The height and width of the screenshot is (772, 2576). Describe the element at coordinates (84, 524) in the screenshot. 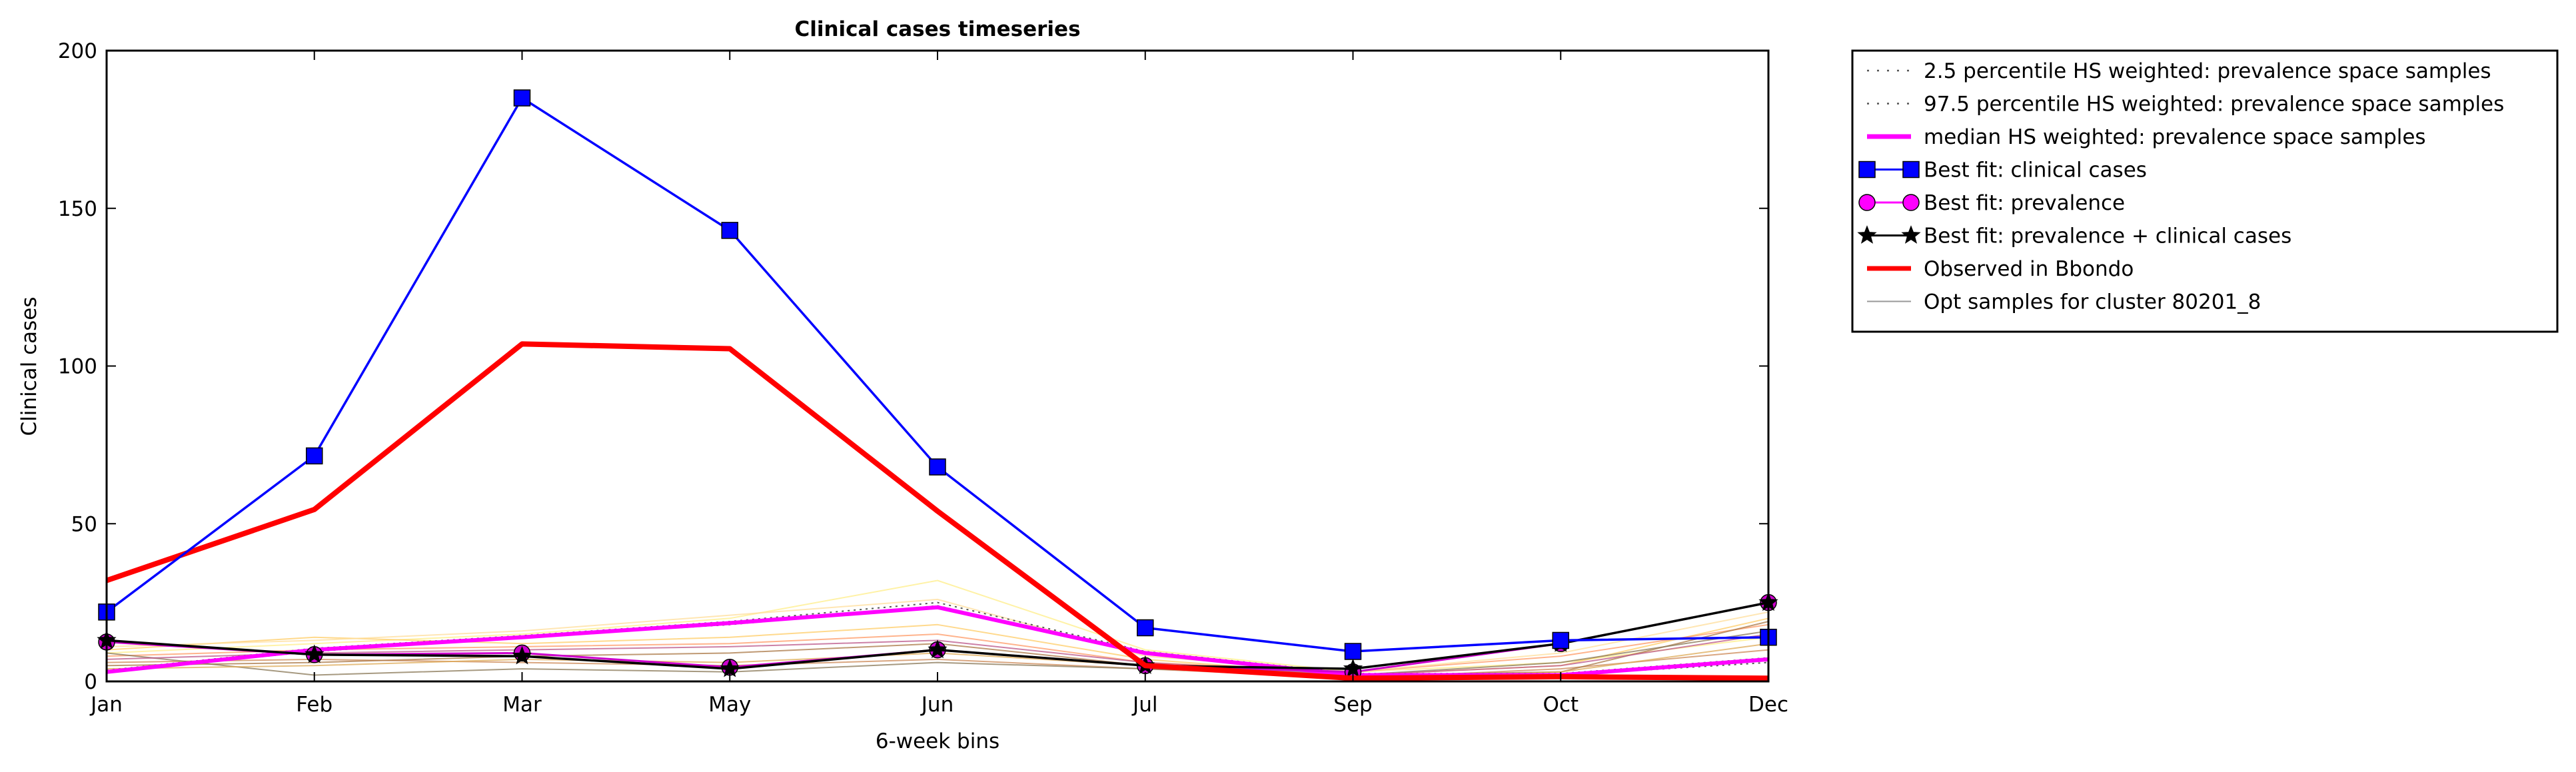

I see `y-tick-label: 50` at that location.